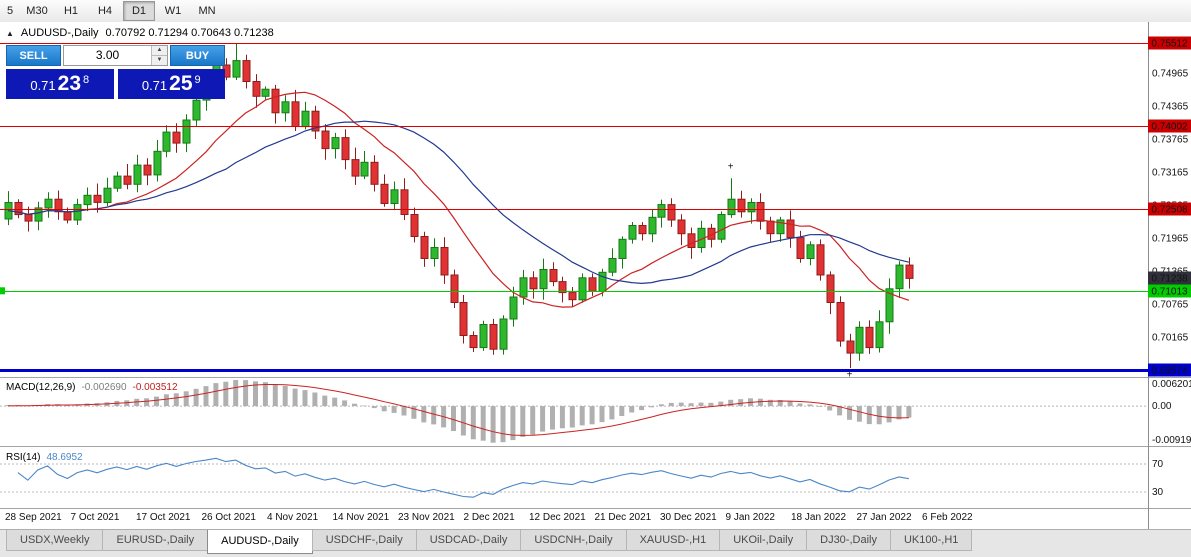 Image resolution: width=1191 pixels, height=557 pixels. I want to click on svg-text: 0.73765, so click(1170, 140).